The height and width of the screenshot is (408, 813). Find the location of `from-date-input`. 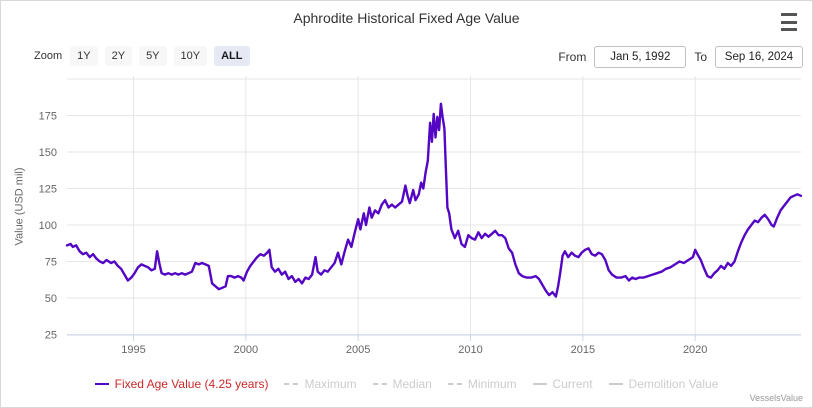

from-date-input is located at coordinates (640, 57).